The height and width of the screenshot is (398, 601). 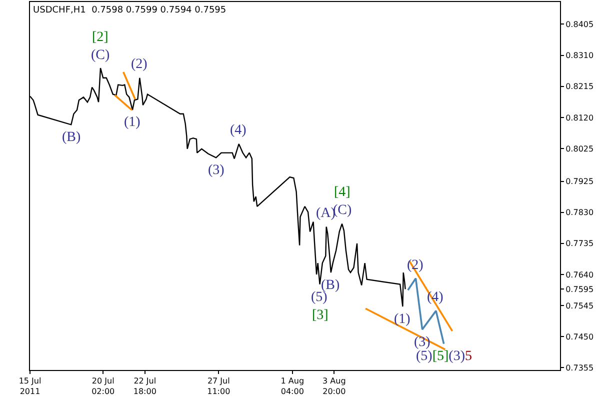 What do you see at coordinates (580, 305) in the screenshot?
I see `y-tick-label: 0.7545` at bounding box center [580, 305].